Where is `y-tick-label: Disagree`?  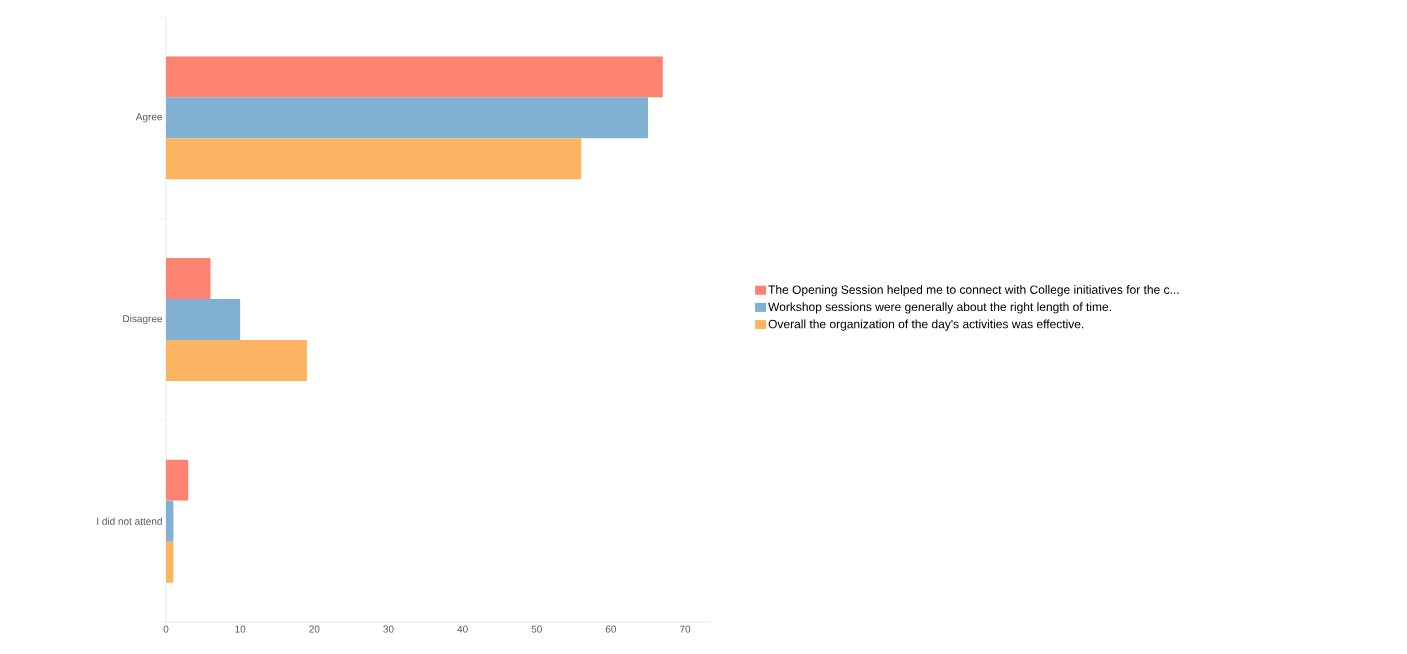
y-tick-label: Disagree is located at coordinates (143, 319).